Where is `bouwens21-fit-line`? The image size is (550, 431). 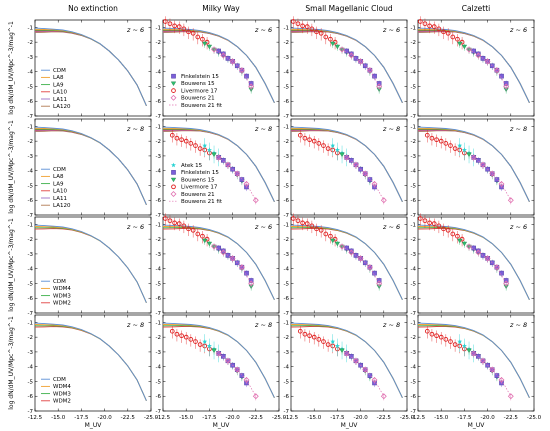
bouwens21-fit-line is located at coordinates (365, 179).